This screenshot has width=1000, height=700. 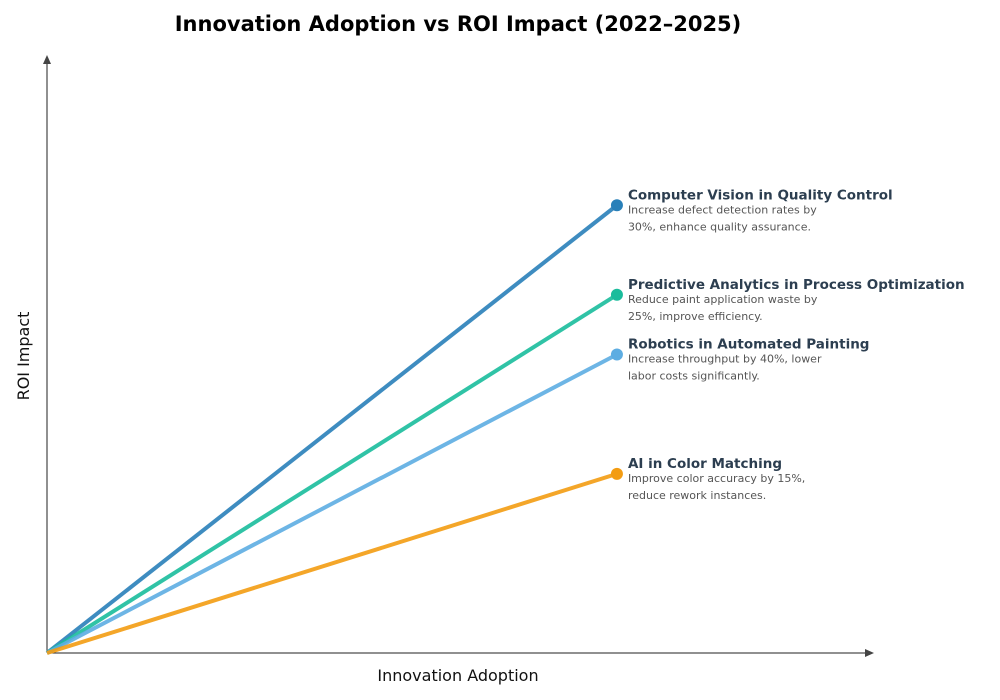 What do you see at coordinates (705, 464) in the screenshot?
I see `series-label: AI in Color Matching` at bounding box center [705, 464].